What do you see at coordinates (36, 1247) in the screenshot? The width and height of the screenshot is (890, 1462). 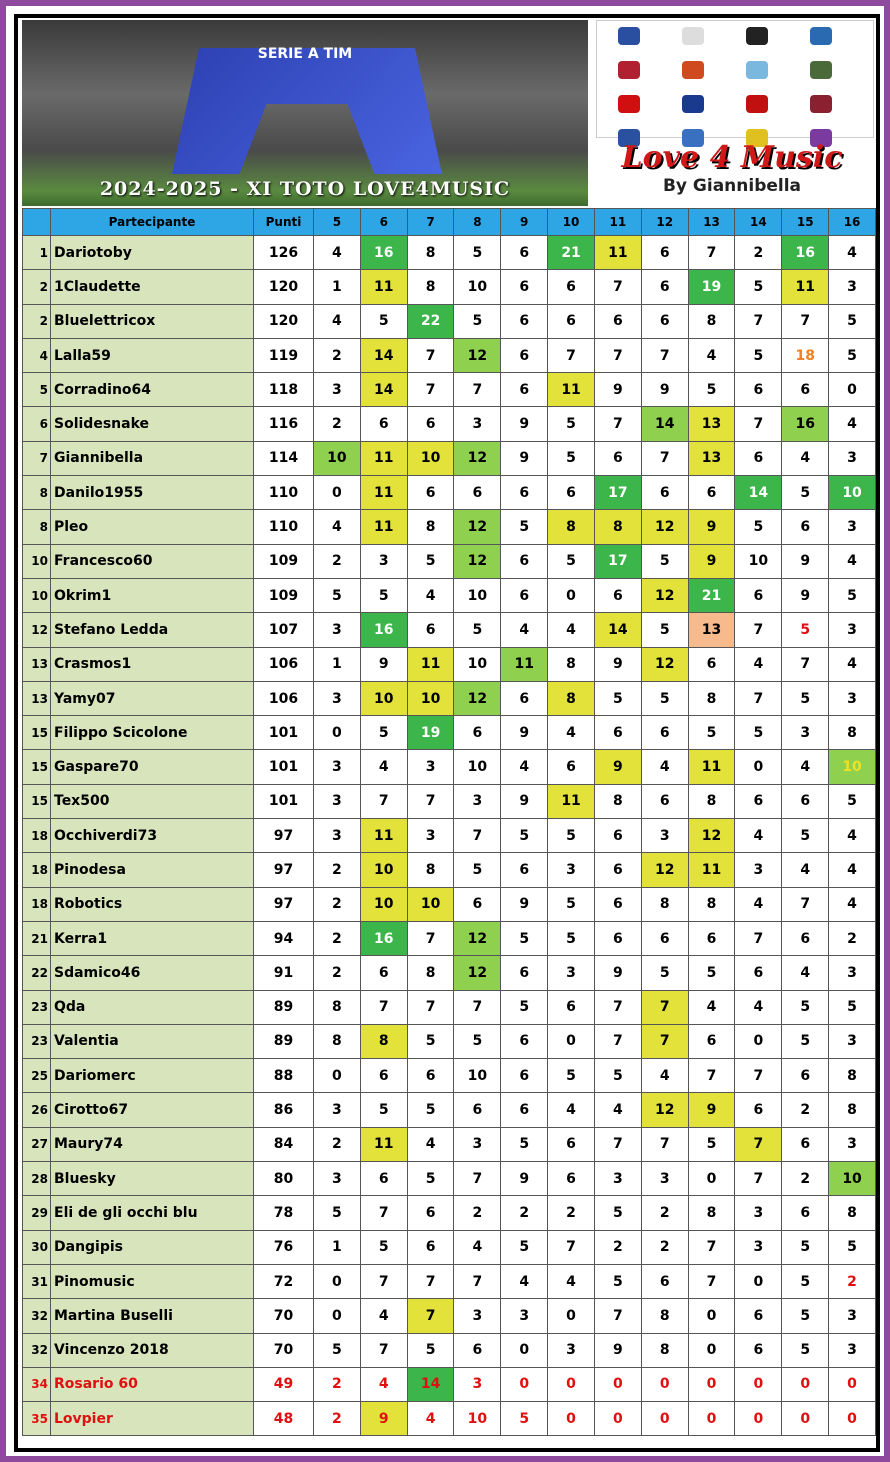 I see `rank: 30` at bounding box center [36, 1247].